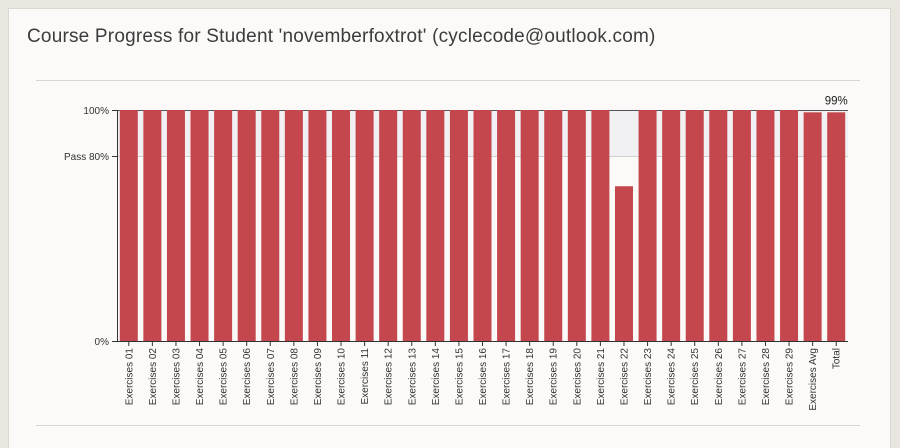  I want to click on x-tick-label: Exercises 24, so click(672, 377).